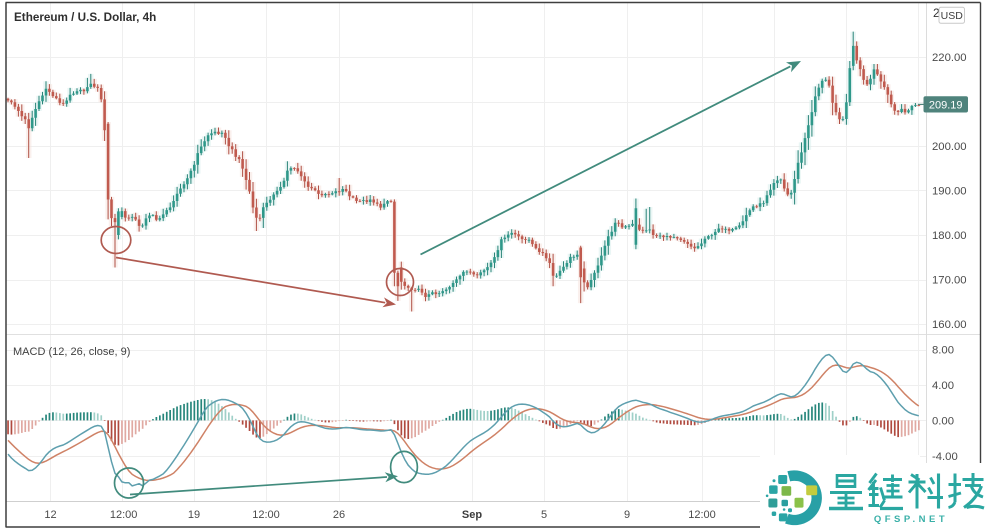 The height and width of the screenshot is (529, 986). Describe the element at coordinates (949, 147) in the screenshot. I see `svg-text: 200.00` at that location.